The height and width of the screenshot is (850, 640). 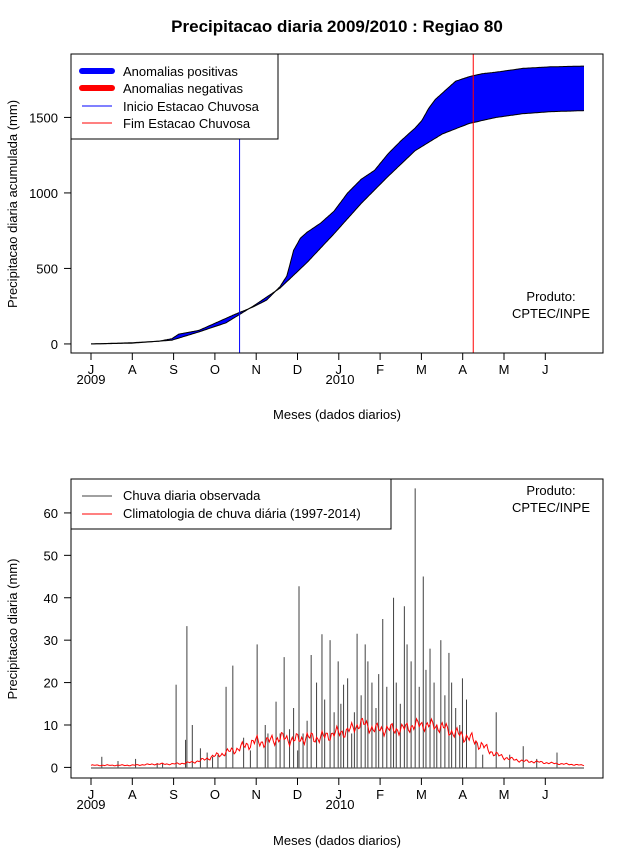 I want to click on legend-label-observed: Chuva diaria observada, so click(x=192, y=495).